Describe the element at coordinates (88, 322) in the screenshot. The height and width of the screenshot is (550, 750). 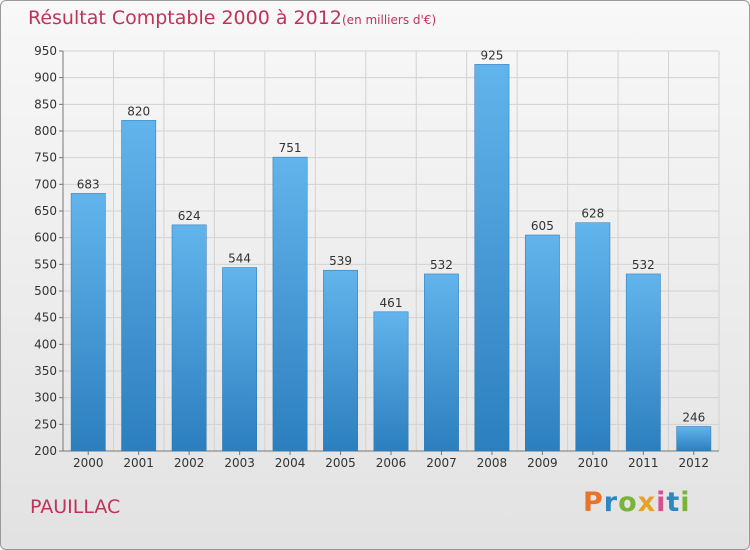
I see `bar-2000` at that location.